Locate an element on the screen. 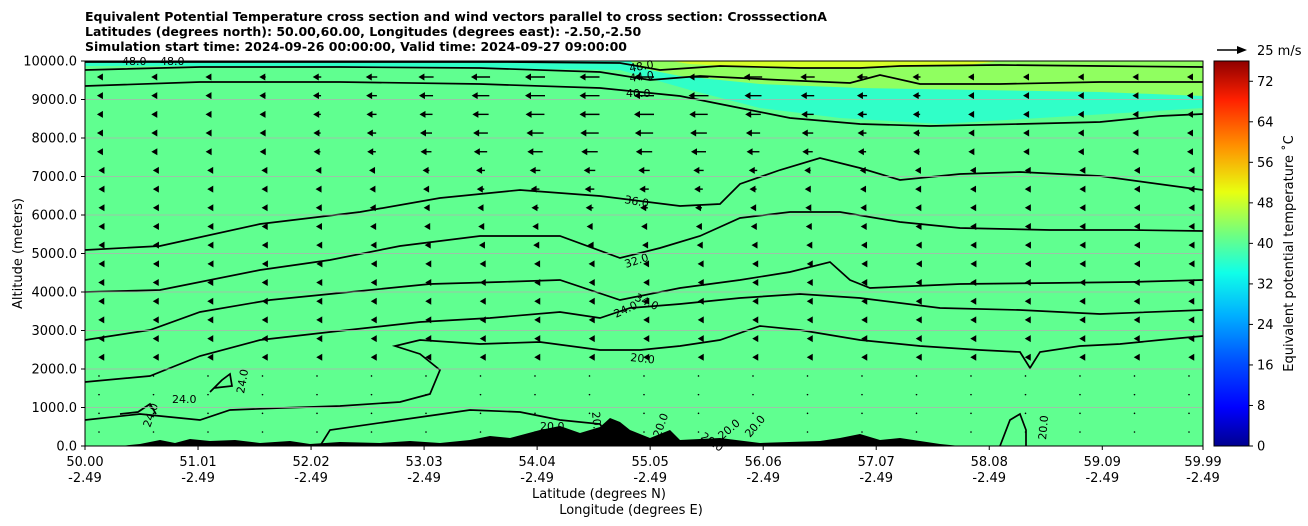 This screenshot has width=1308, height=526. quiver-key: 25 m/s is located at coordinates (1259, 51).